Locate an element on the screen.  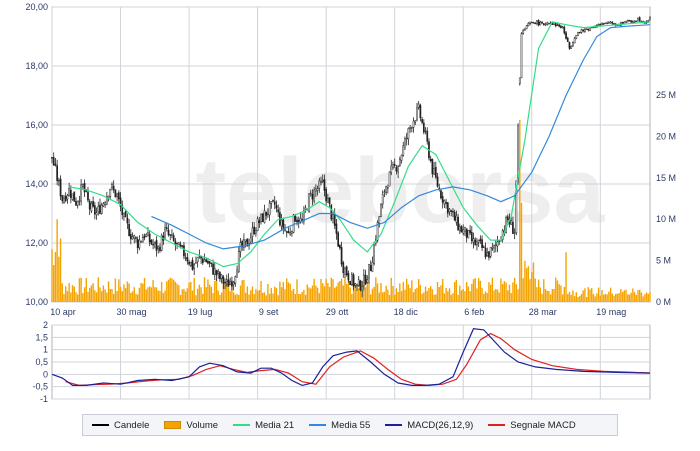
price-y-tick-label: 16,00 is located at coordinates (36, 125).